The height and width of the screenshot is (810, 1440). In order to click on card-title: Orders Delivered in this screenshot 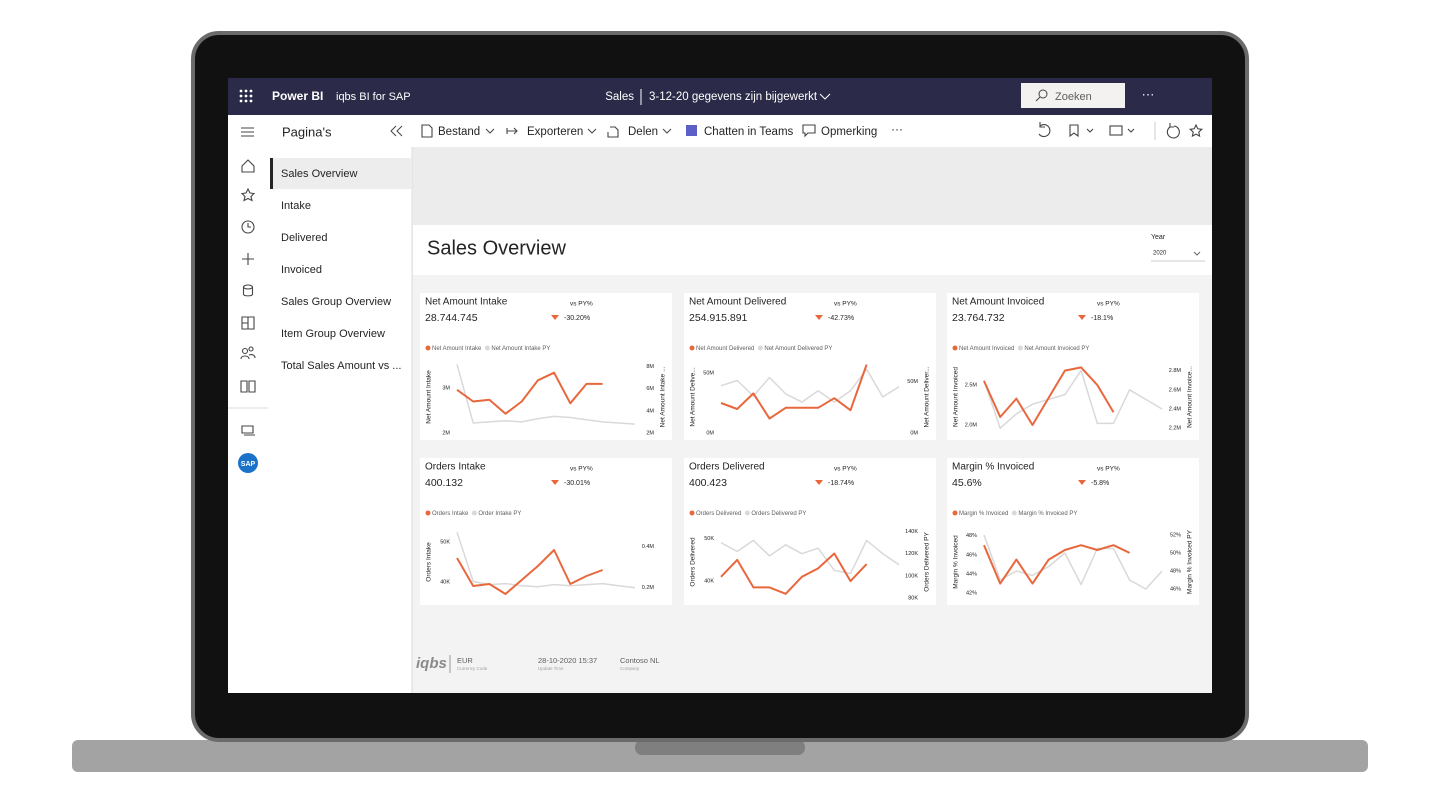, I will do `click(727, 467)`.